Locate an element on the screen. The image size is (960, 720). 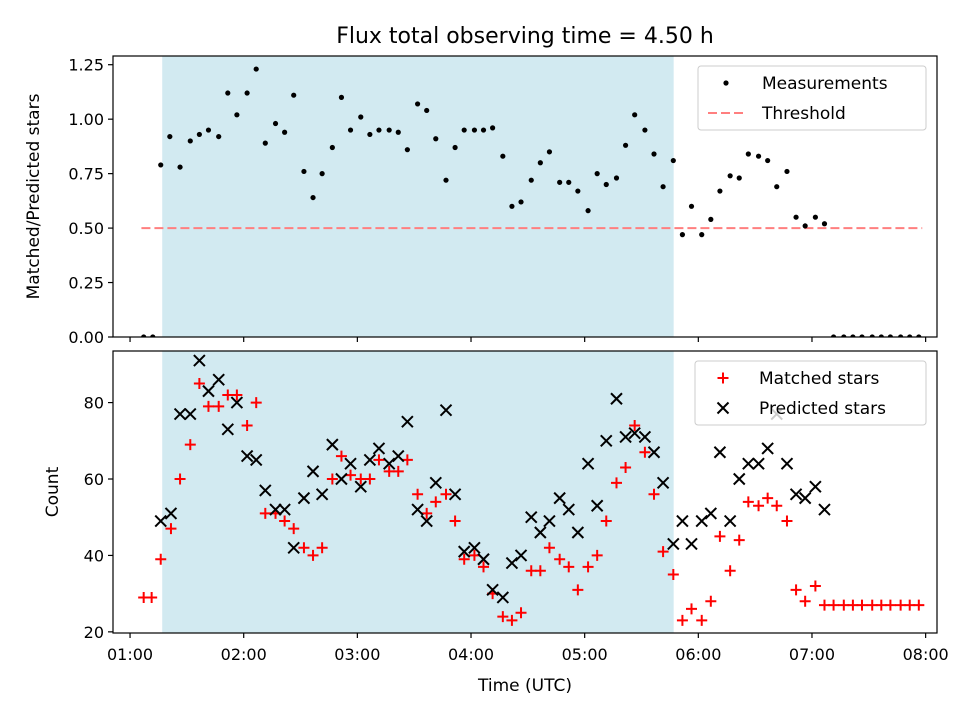
y-tick-label: 0.00 is located at coordinates (86, 337).